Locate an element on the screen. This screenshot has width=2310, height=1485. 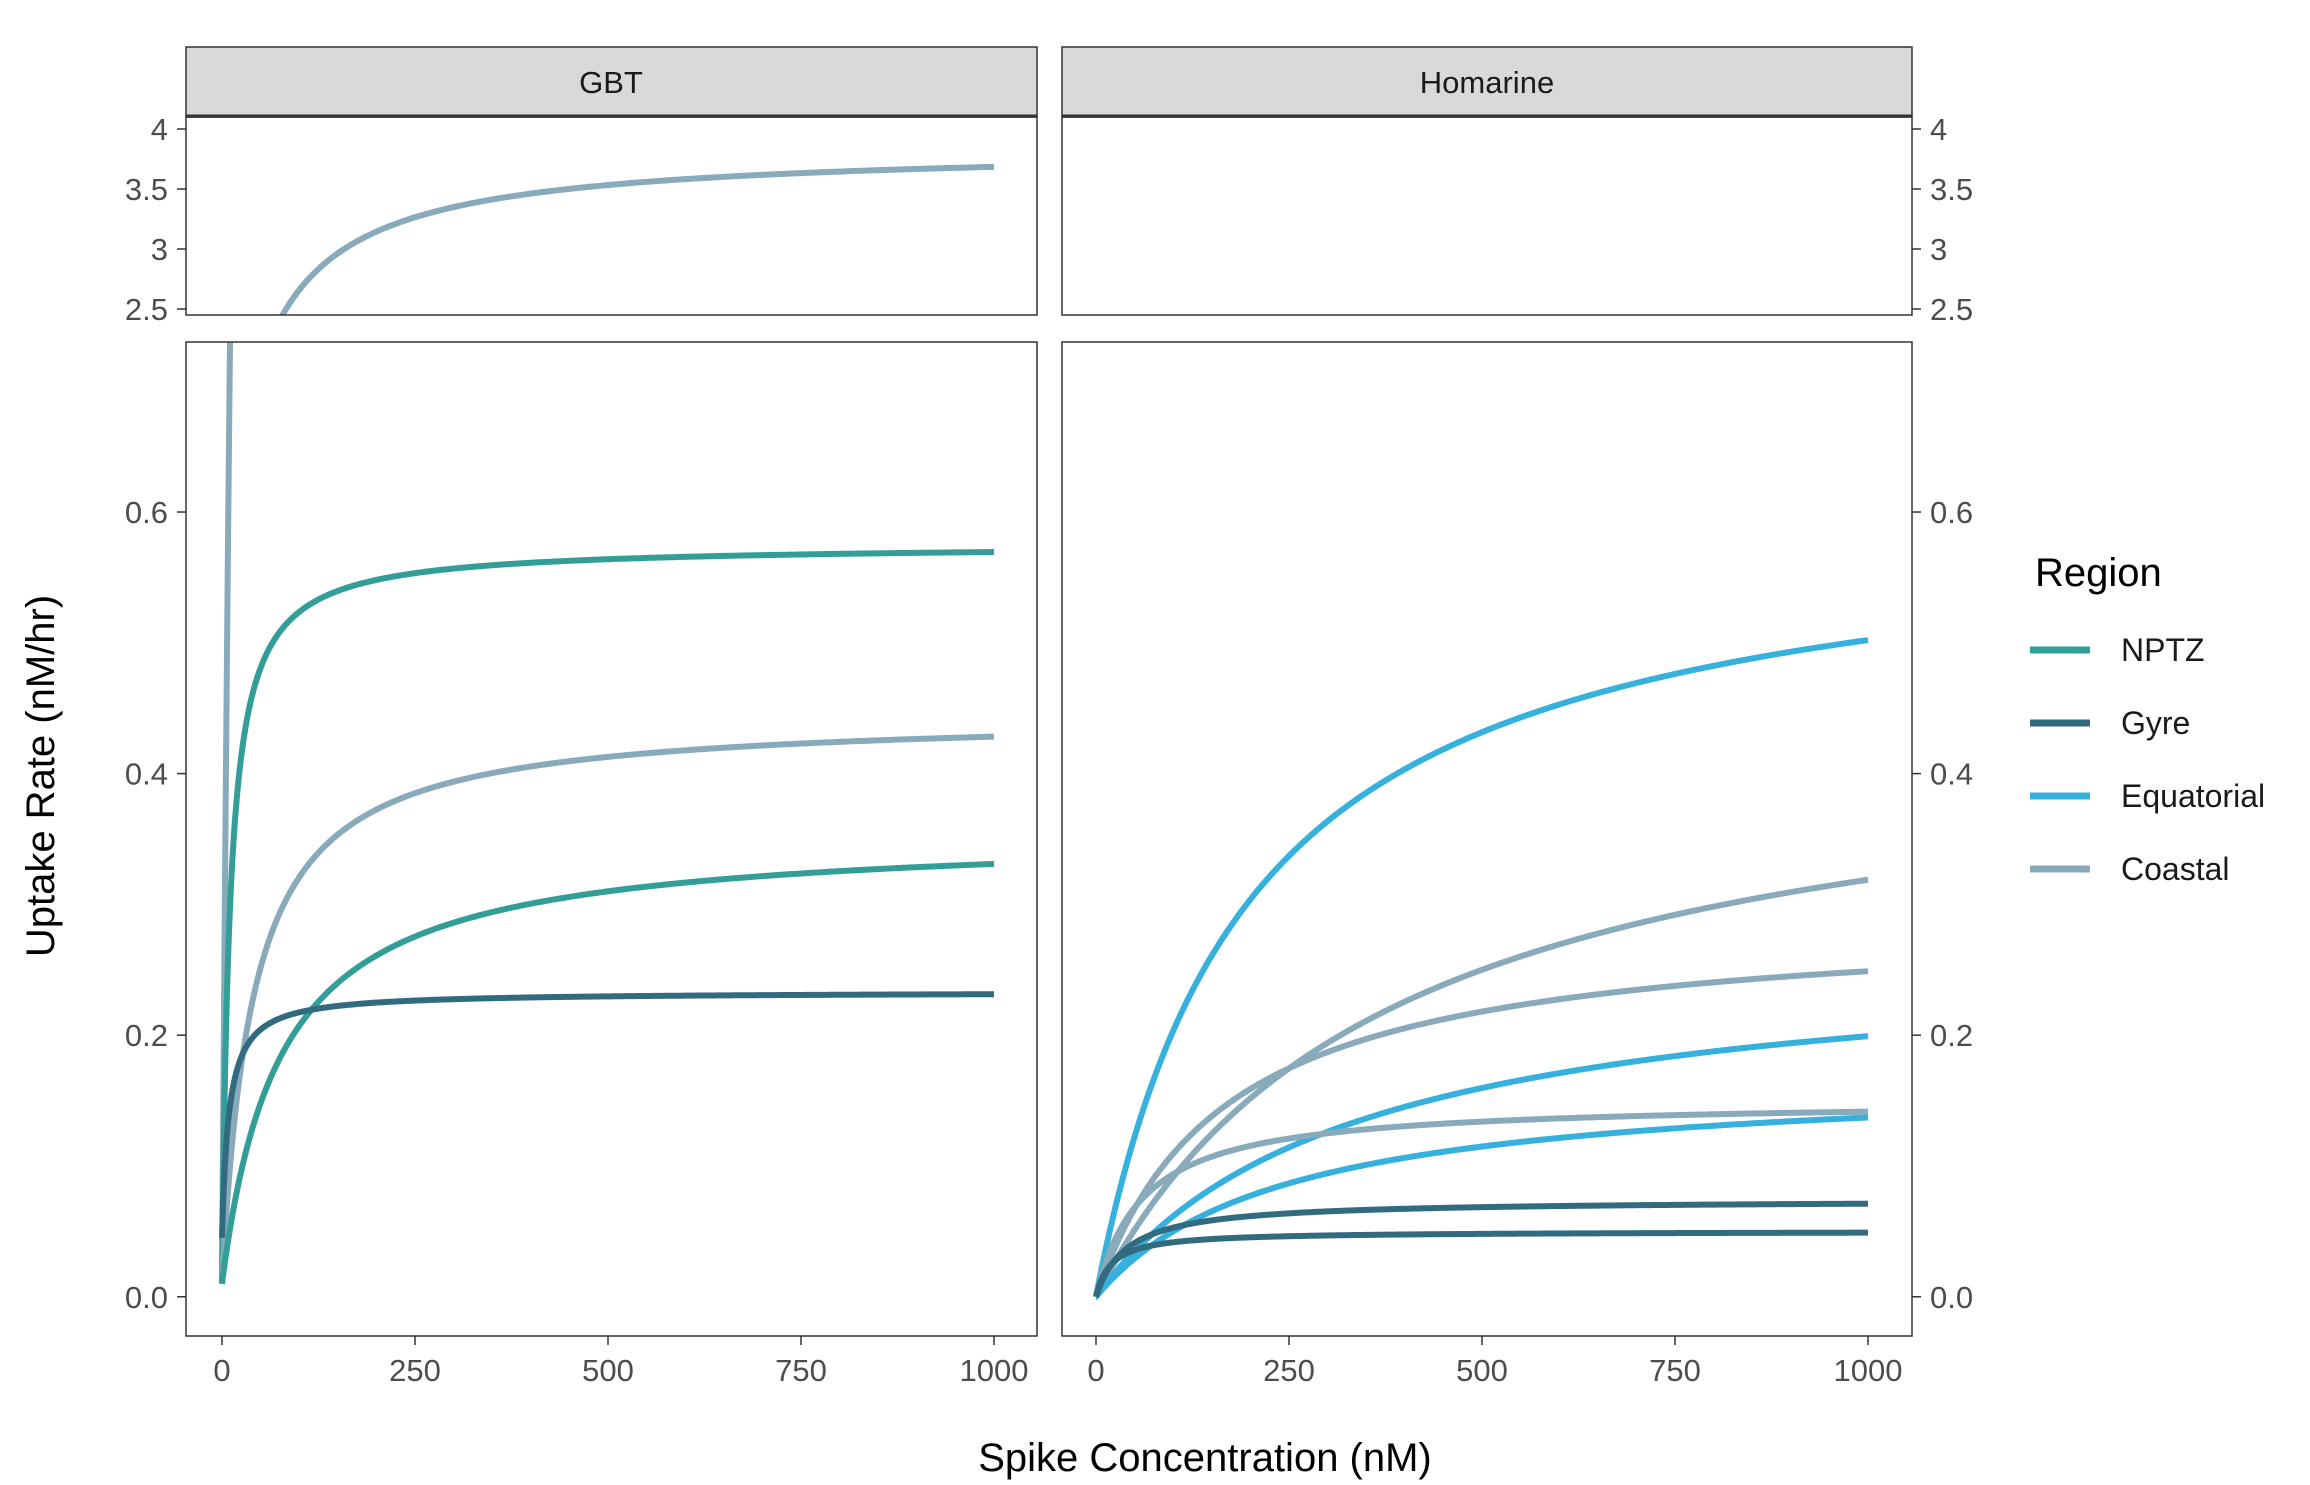
facet-strip-homarine: Homarine is located at coordinates (1487, 82).